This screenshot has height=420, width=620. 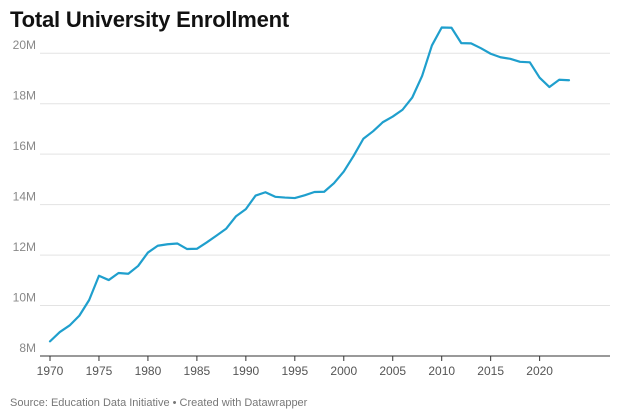 I want to click on x-tick-label: 1980, so click(x=148, y=371).